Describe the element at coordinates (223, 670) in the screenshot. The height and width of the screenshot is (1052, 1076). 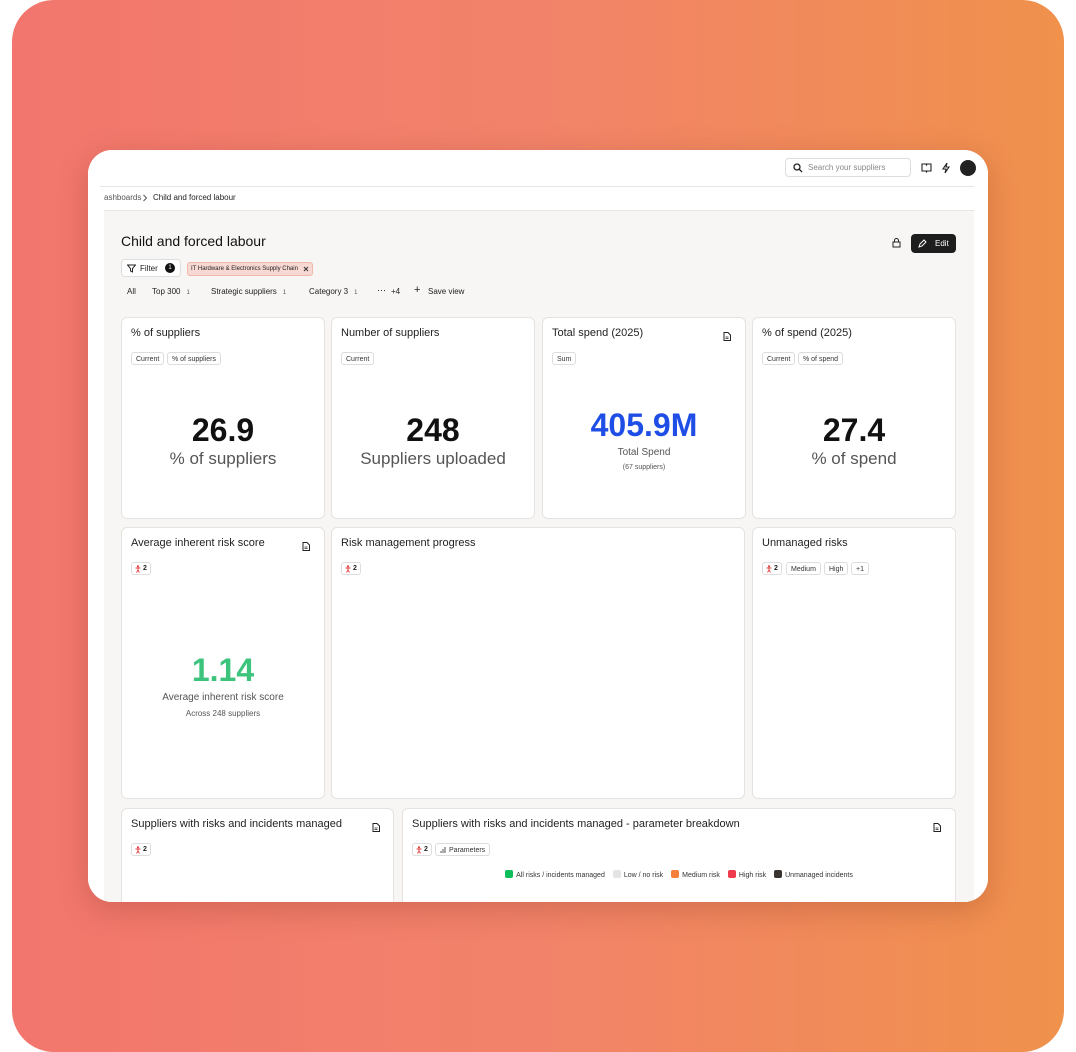
I see `score-value: 1.14` at that location.